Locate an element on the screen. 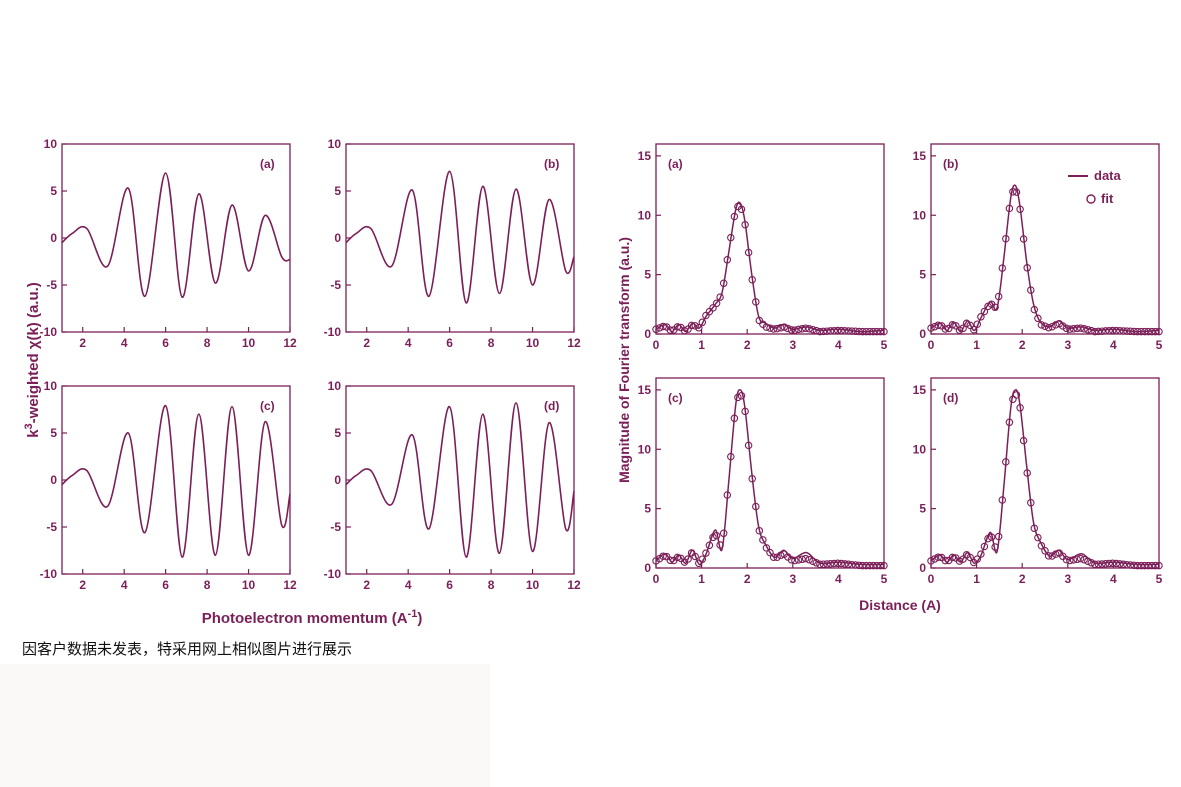  panel-label: (c) is located at coordinates (267, 406).